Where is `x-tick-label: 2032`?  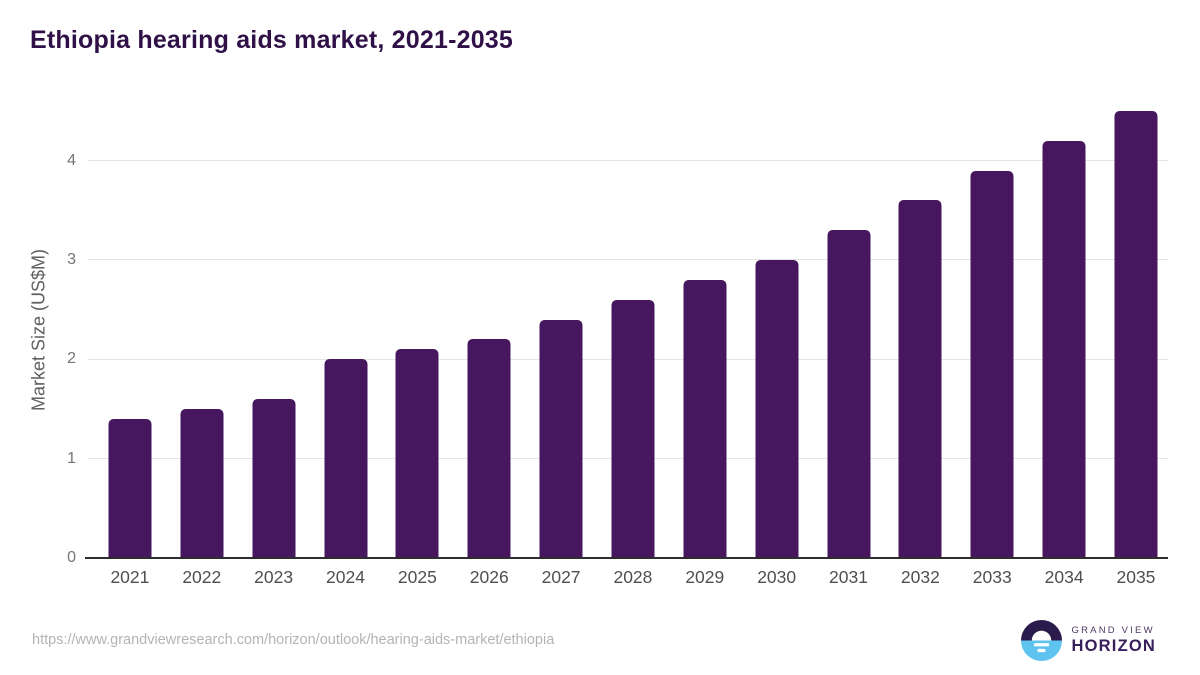
x-tick-label: 2032 is located at coordinates (920, 577).